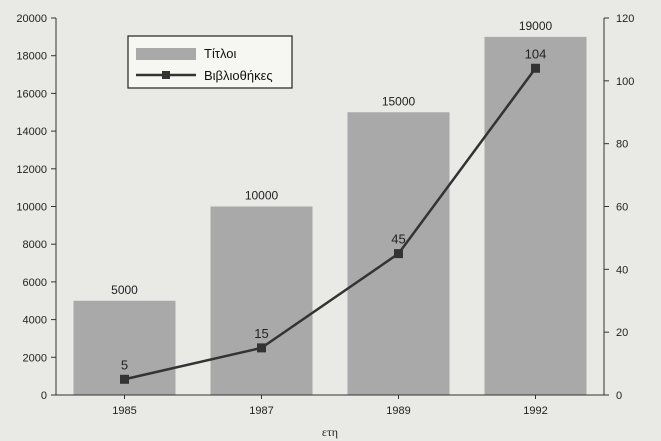 The height and width of the screenshot is (441, 661). Describe the element at coordinates (35, 358) in the screenshot. I see `left-axis-tick-label: 2000` at that location.